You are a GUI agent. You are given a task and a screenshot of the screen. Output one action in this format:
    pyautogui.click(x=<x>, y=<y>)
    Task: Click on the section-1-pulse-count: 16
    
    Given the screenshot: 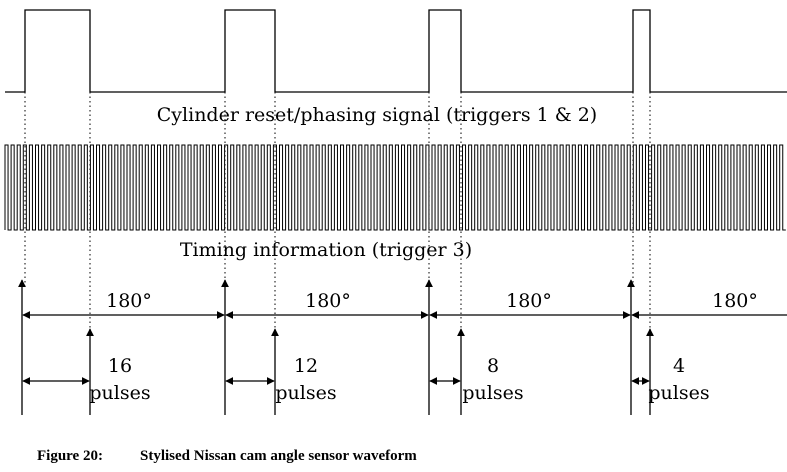 What is the action you would take?
    pyautogui.click(x=120, y=366)
    